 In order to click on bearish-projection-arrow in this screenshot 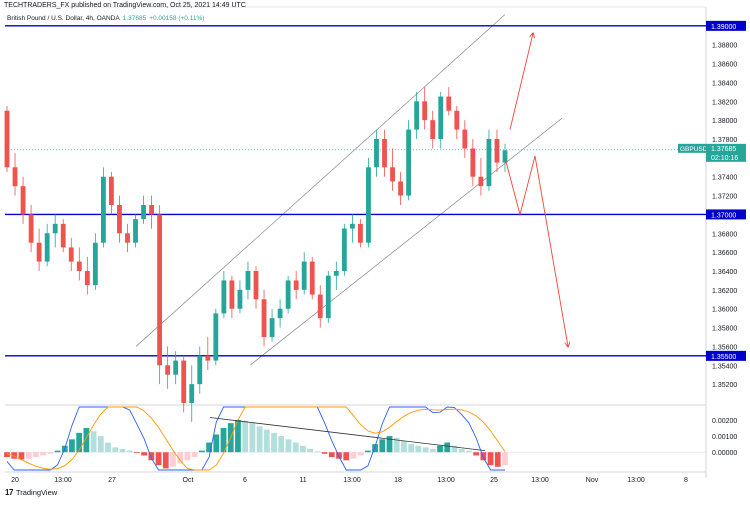, I will do `click(536, 250)`.